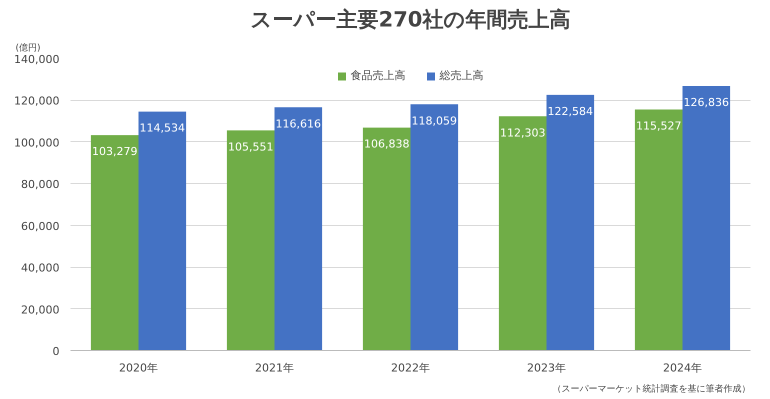 This screenshot has height=399, width=770. Describe the element at coordinates (378, 75) in the screenshot. I see `legend-label: 食品売上高` at that location.